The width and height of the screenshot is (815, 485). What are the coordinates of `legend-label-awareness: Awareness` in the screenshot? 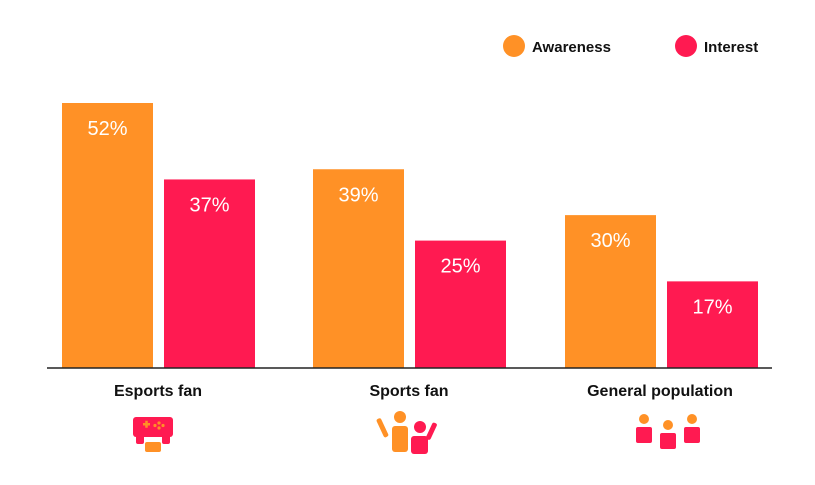 It's located at (571, 47).